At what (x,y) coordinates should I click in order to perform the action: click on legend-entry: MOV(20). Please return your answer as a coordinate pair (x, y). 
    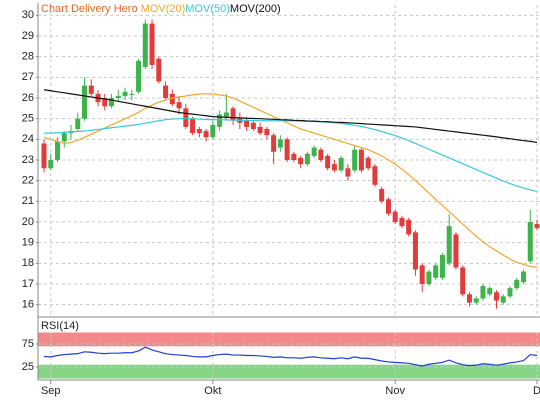
    Looking at the image, I should click on (163, 9).